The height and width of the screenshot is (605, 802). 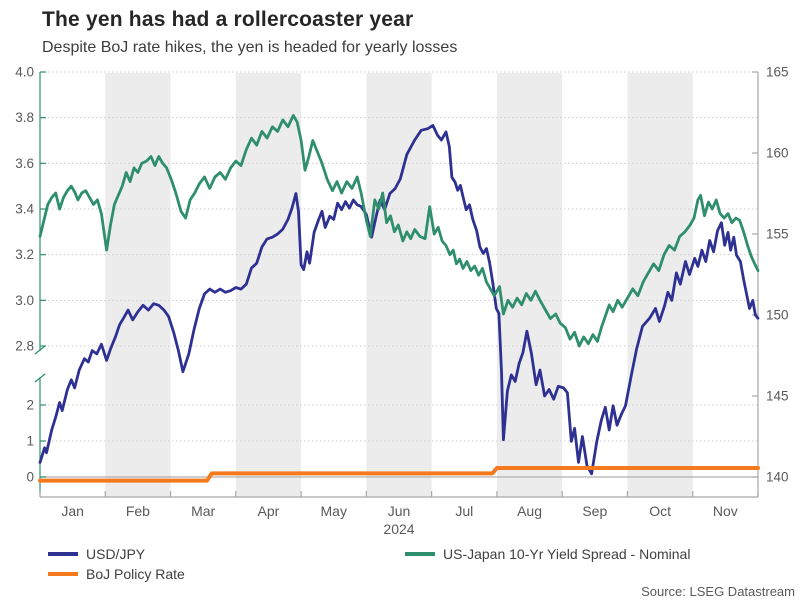 I want to click on legend-label-boj-policy-rate: BoJ Policy Rate, so click(x=135, y=574).